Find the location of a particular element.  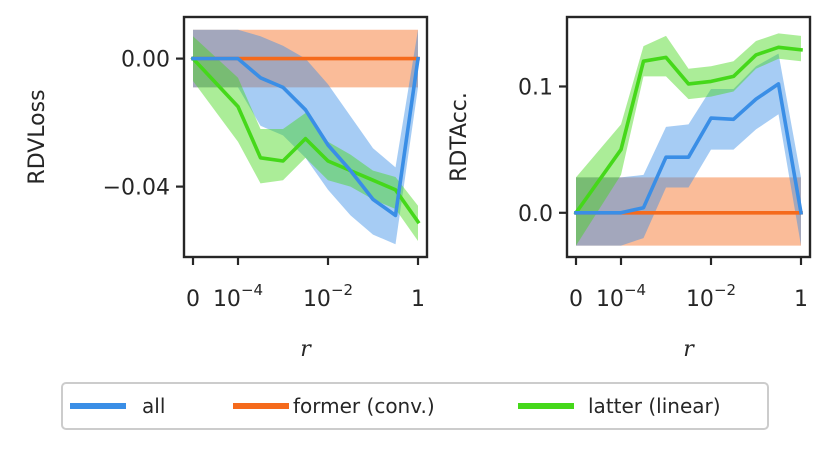

legend-frame is located at coordinates (415, 406).